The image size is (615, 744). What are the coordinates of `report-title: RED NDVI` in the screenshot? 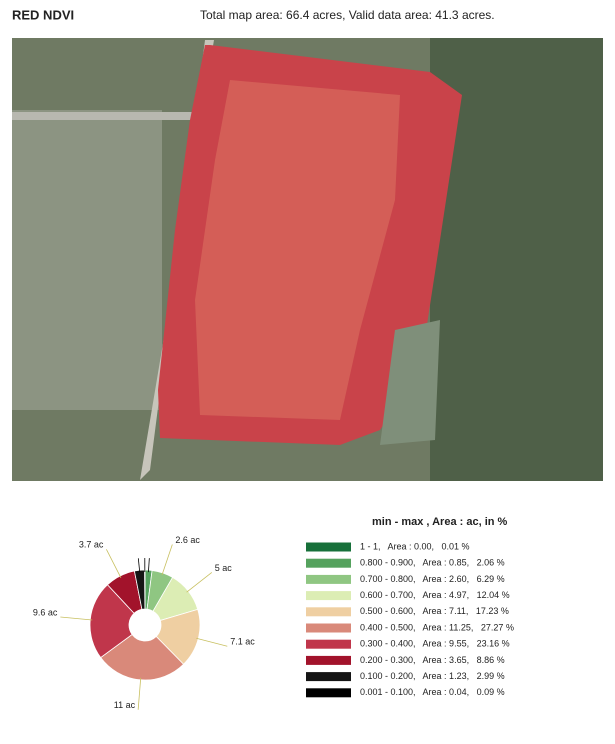 It's located at (43, 14).